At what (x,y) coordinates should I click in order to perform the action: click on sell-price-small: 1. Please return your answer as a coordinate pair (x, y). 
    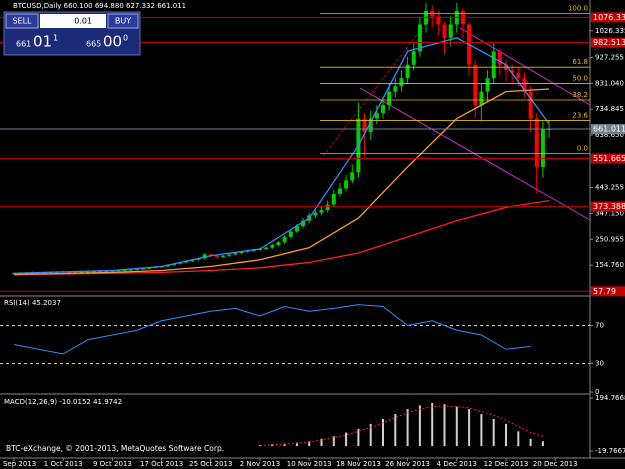
    Looking at the image, I should click on (55, 38).